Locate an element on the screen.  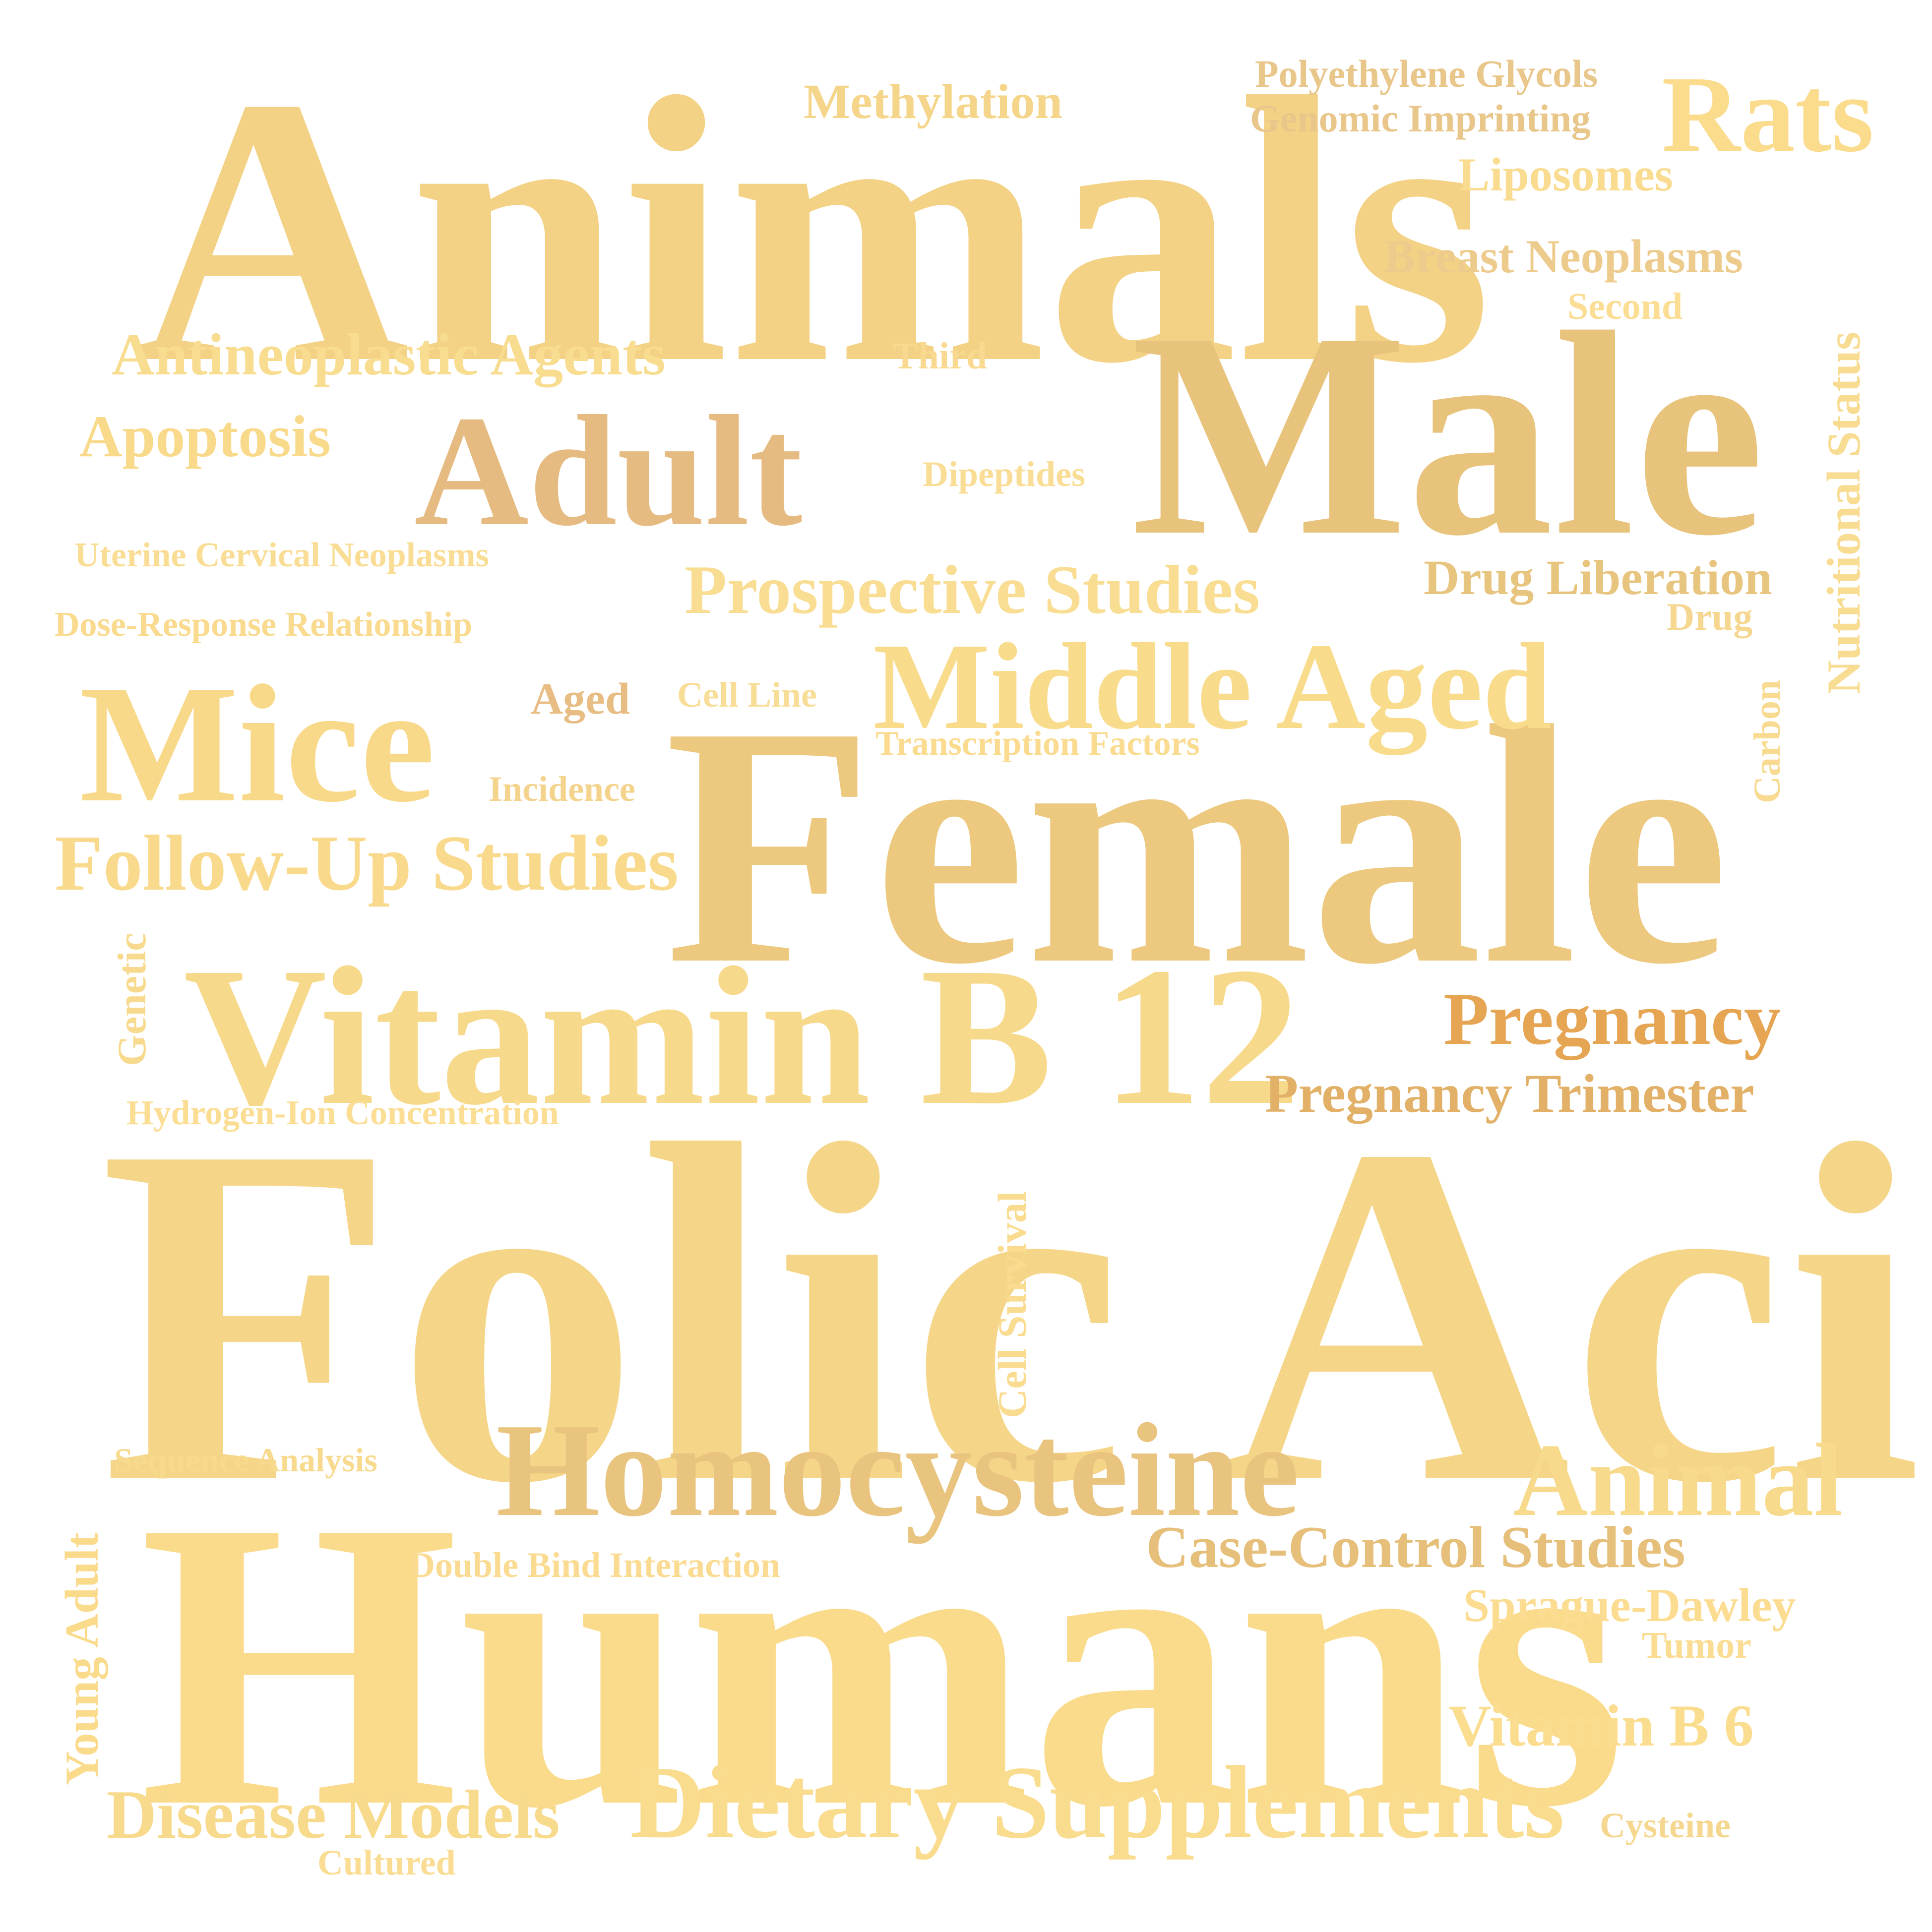
word-prospective-studies: Prospective Studies is located at coordinates (972, 589).